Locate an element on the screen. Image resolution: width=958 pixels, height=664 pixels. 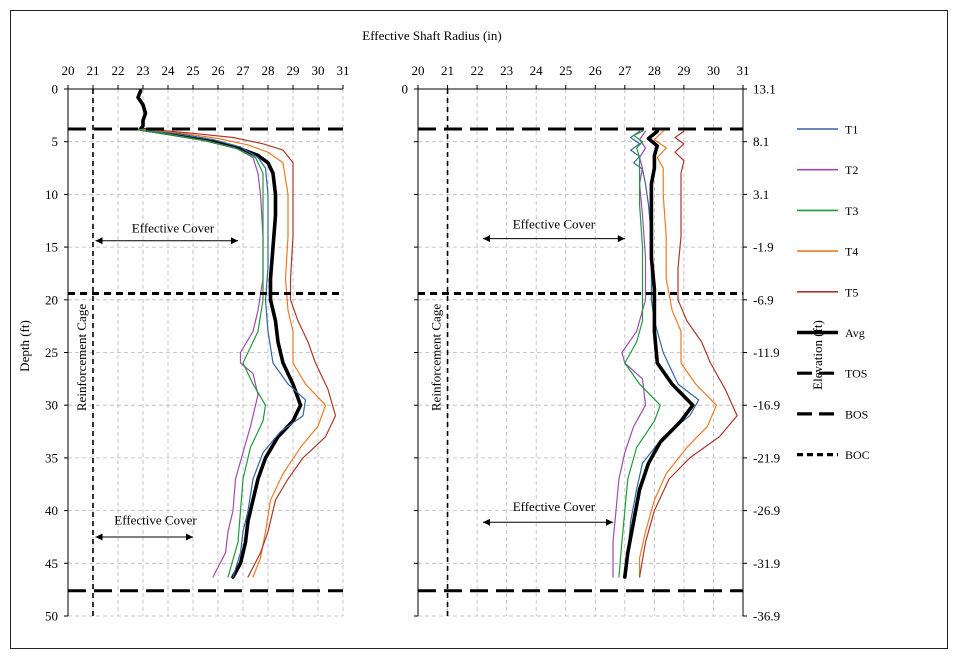
legend-label-avg: Avg is located at coordinates (855, 333).